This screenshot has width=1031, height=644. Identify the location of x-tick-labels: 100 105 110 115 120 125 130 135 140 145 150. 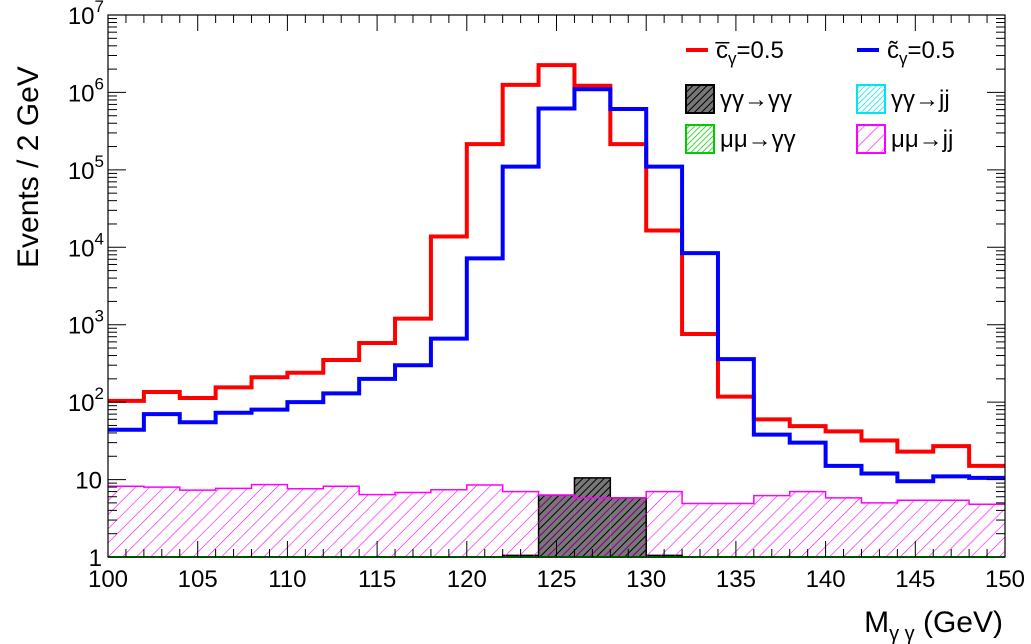
(556, 579).